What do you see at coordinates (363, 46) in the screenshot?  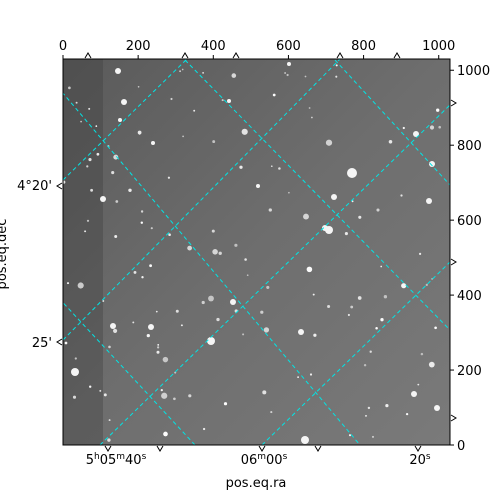 I see `x-tick-label: 800` at bounding box center [363, 46].